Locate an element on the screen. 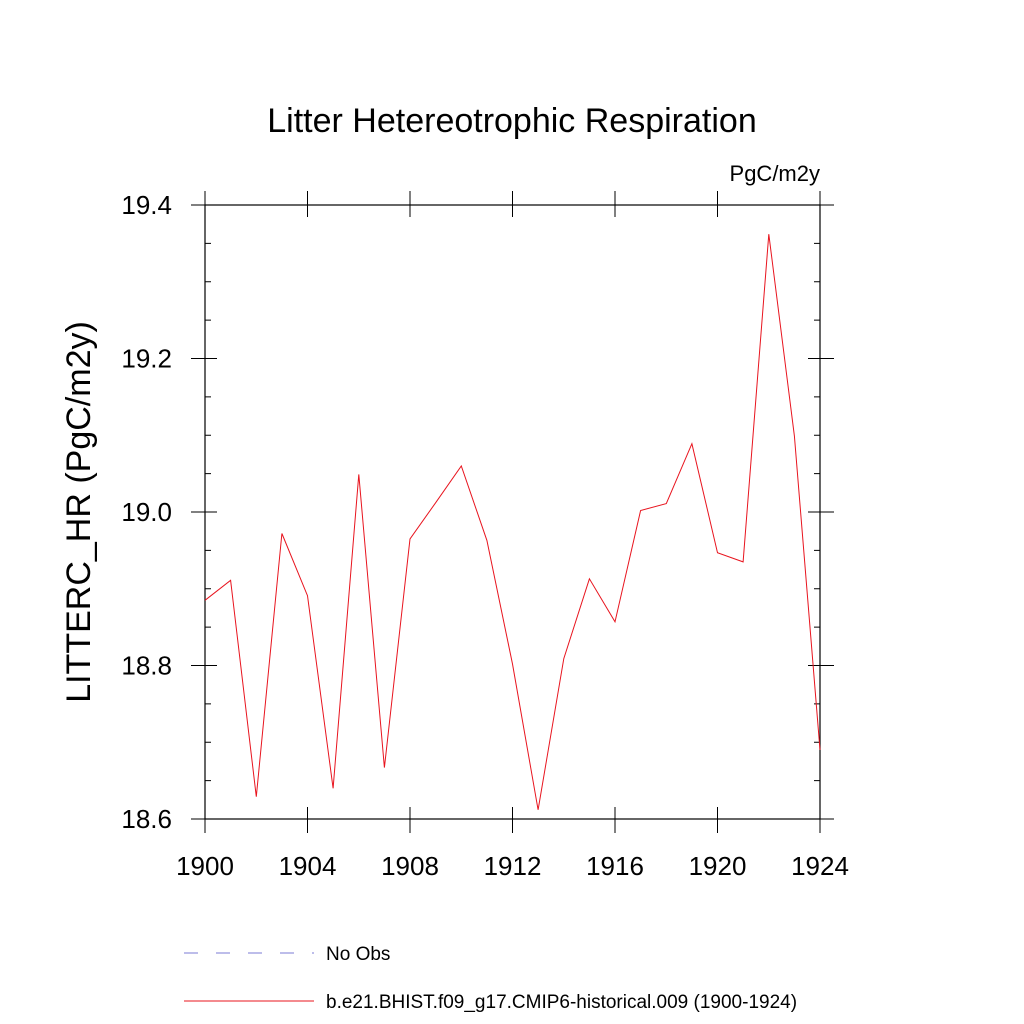 This screenshot has height=1024, width=1024. x-tick-label: 1912 is located at coordinates (513, 866).